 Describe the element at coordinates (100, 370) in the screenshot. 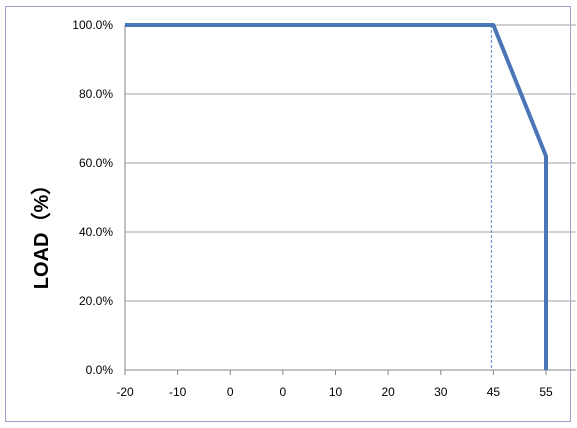

I see `y-tick-label: 0.0%` at that location.